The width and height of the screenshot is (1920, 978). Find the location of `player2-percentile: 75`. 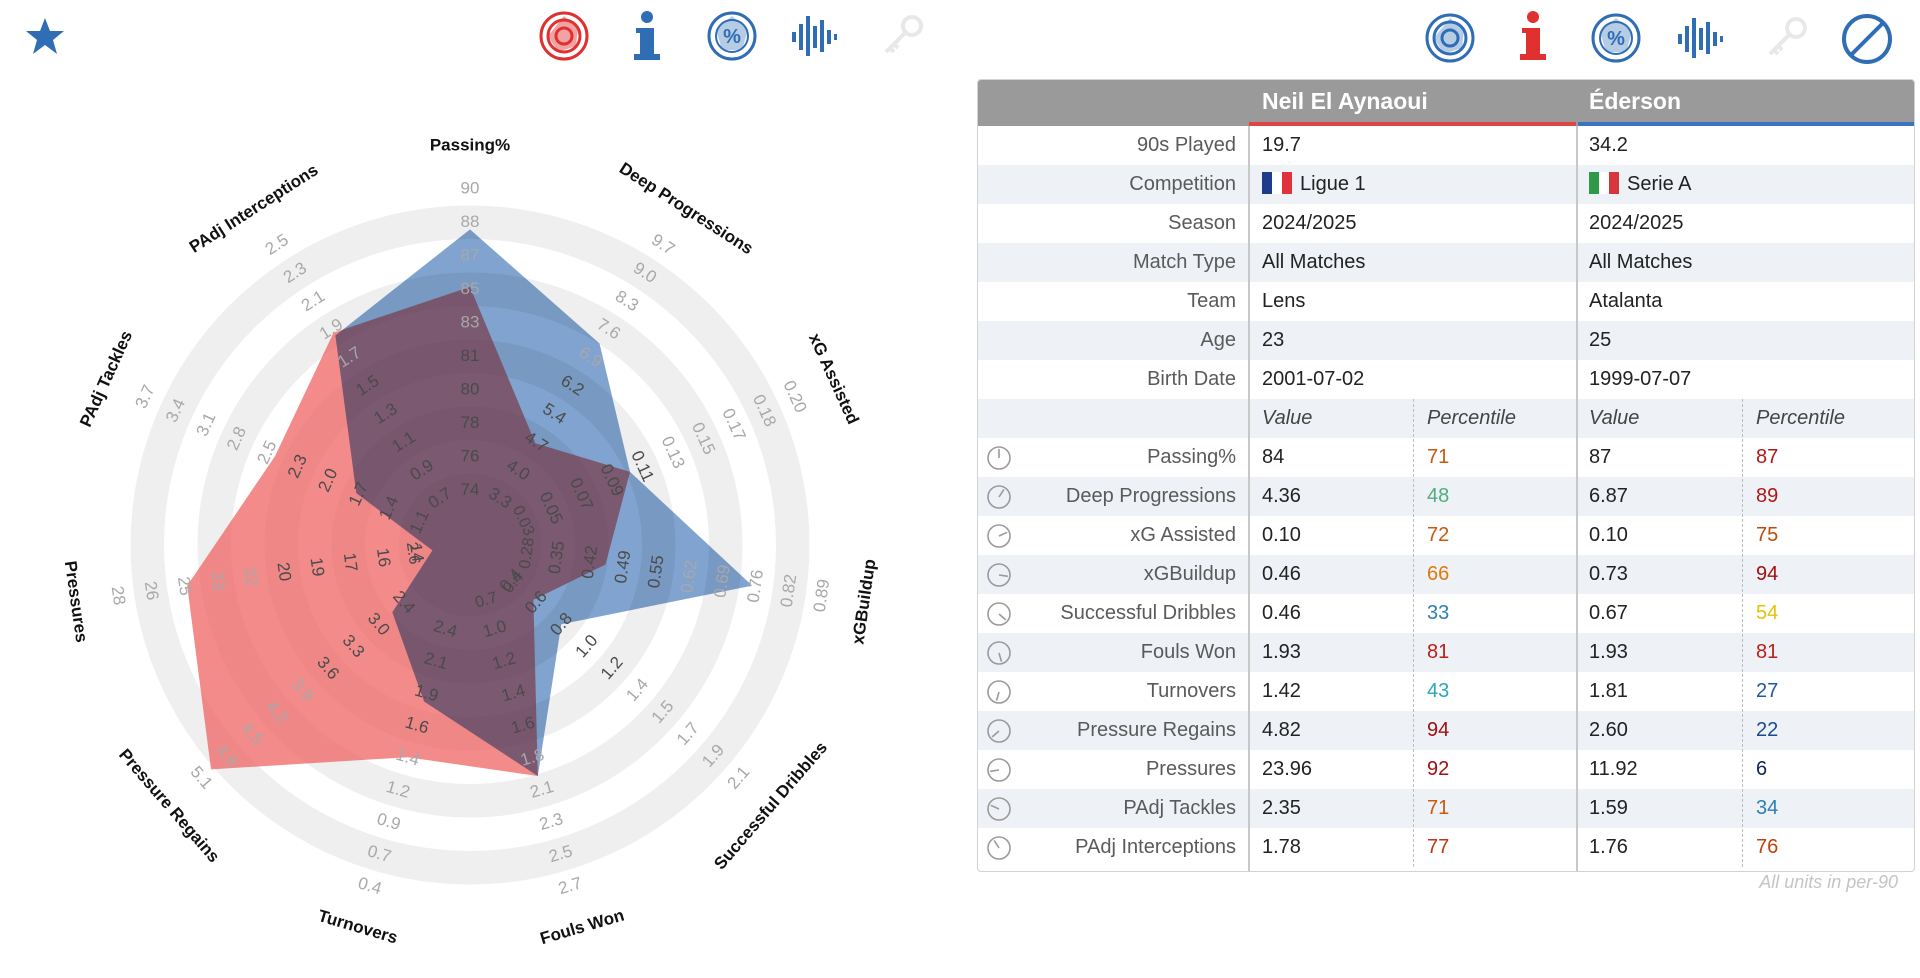

player2-percentile: 75 is located at coordinates (1767, 535).